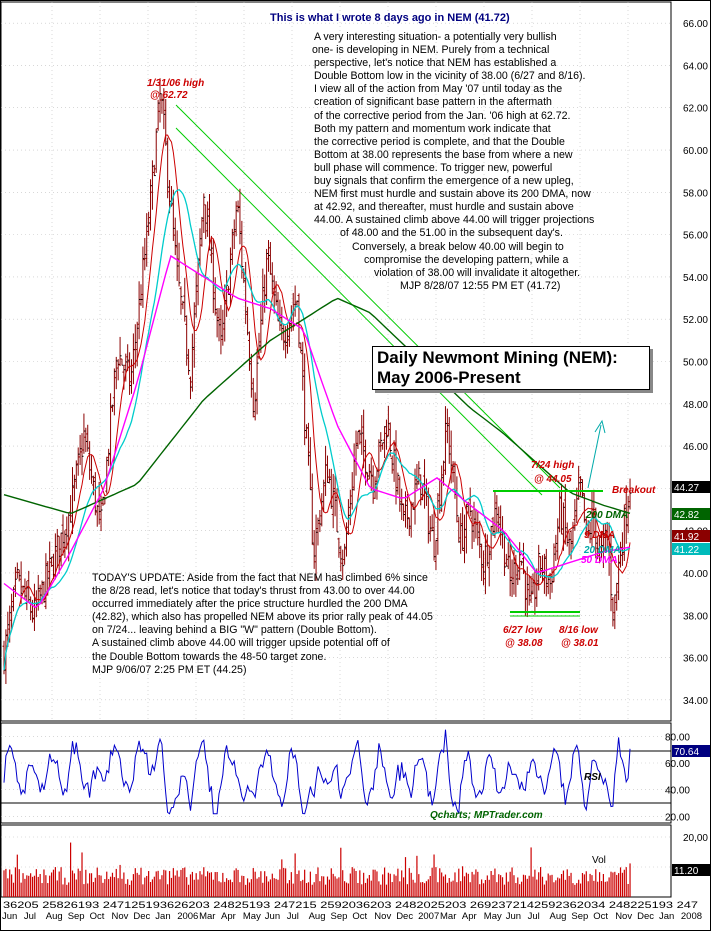 This screenshot has width=711, height=931. Describe the element at coordinates (602, 550) in the screenshot. I see `dma20-label: 20 DMA` at that location.